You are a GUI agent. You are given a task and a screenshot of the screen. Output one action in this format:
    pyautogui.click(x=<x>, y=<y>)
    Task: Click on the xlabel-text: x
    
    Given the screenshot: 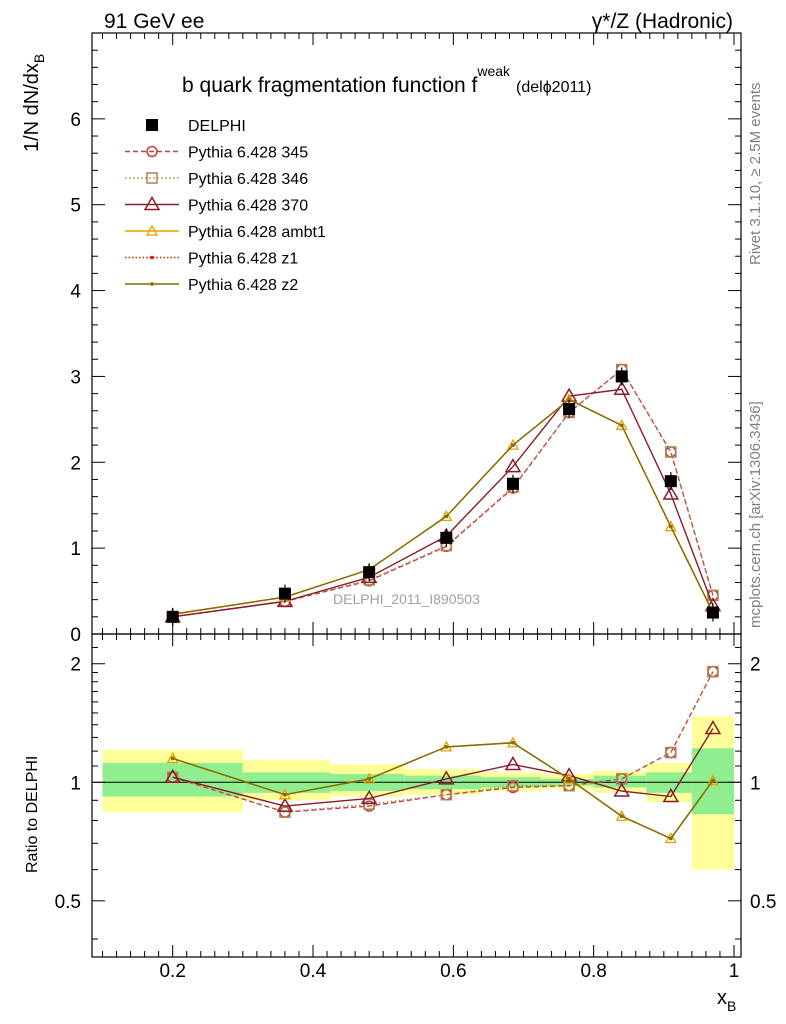 What is the action you would take?
    pyautogui.click(x=722, y=998)
    